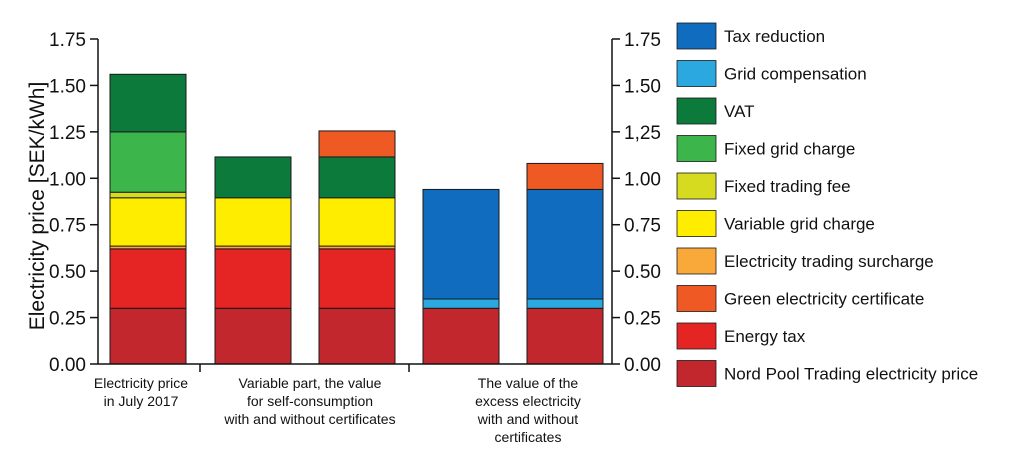  I want to click on legend-label: Grid compensation, so click(795, 74).